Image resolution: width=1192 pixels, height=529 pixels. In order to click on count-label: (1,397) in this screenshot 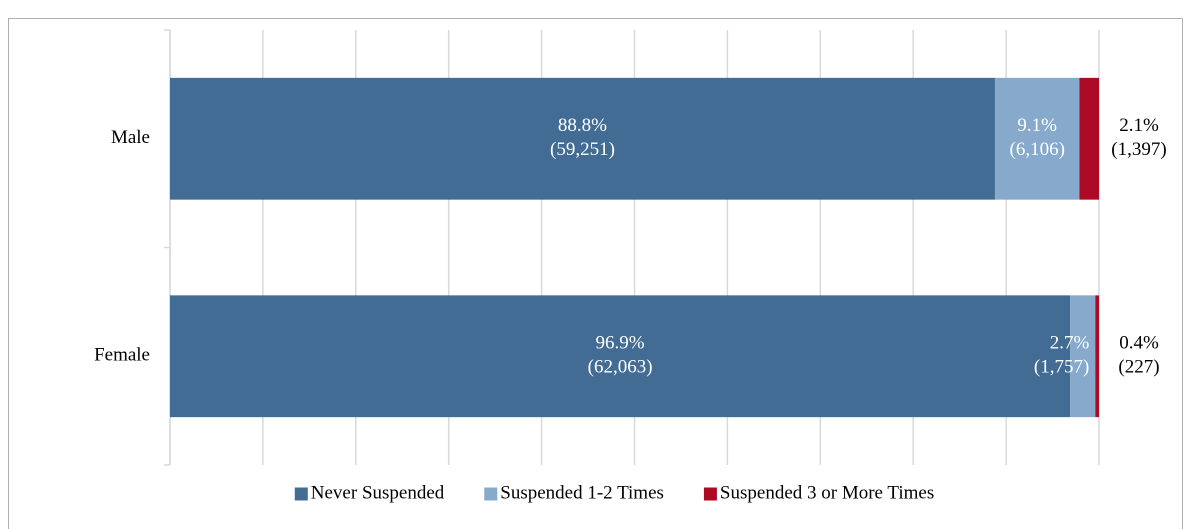, I will do `click(1138, 149)`.